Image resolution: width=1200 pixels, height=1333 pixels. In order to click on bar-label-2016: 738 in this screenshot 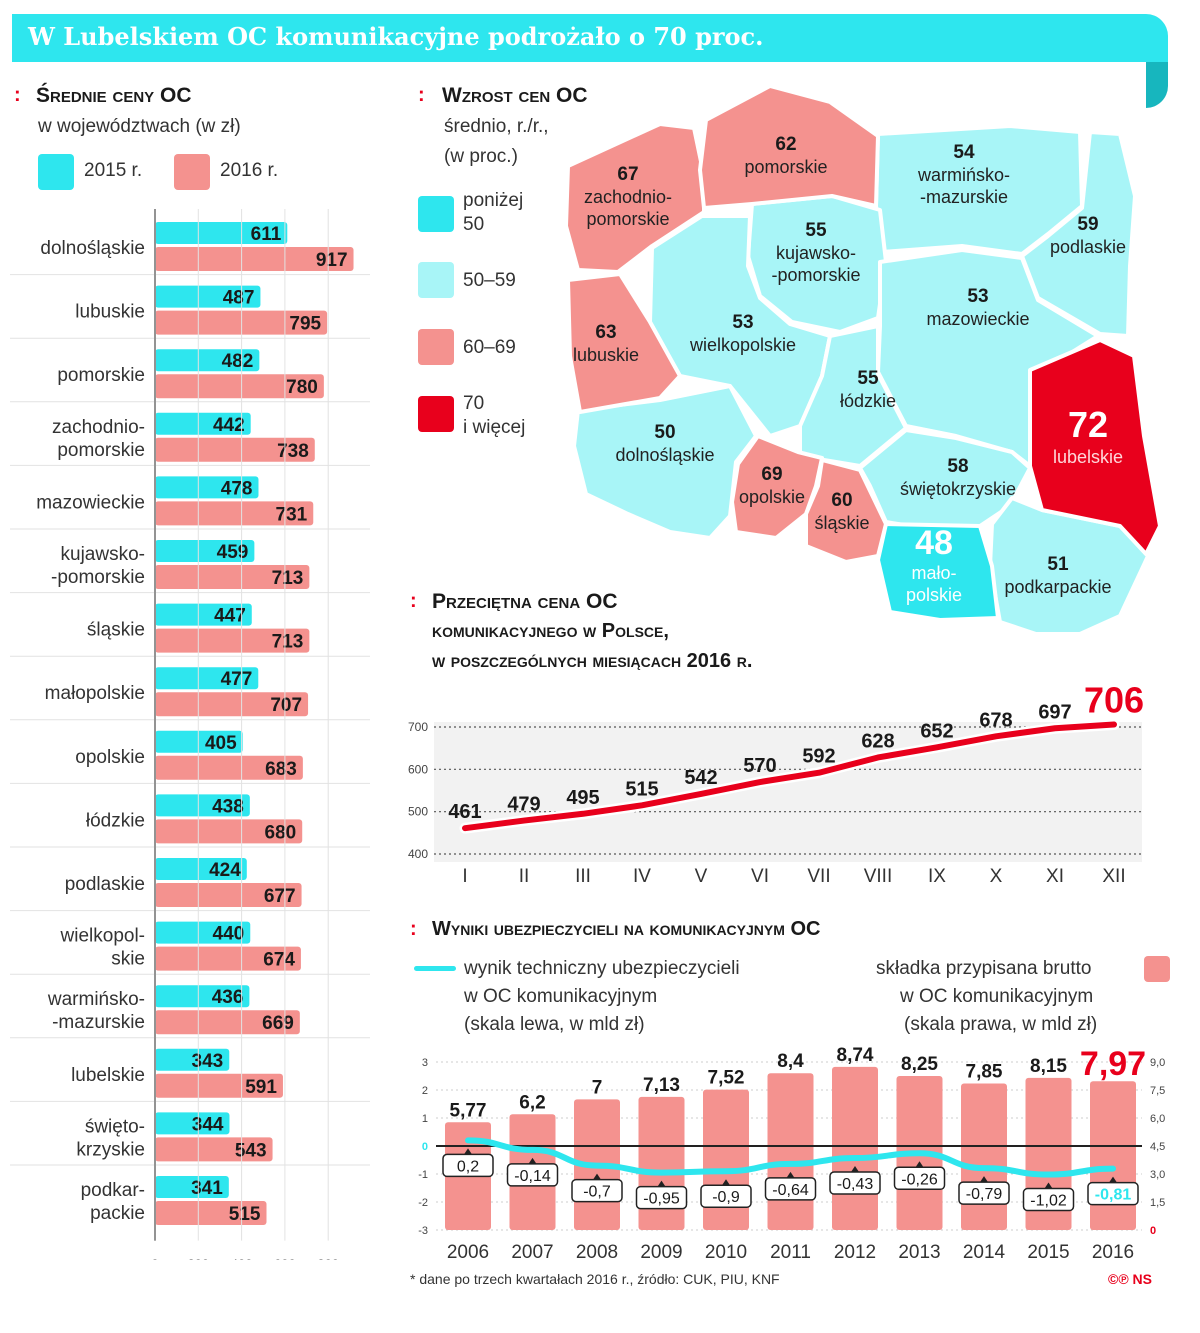, I will do `click(293, 451)`.